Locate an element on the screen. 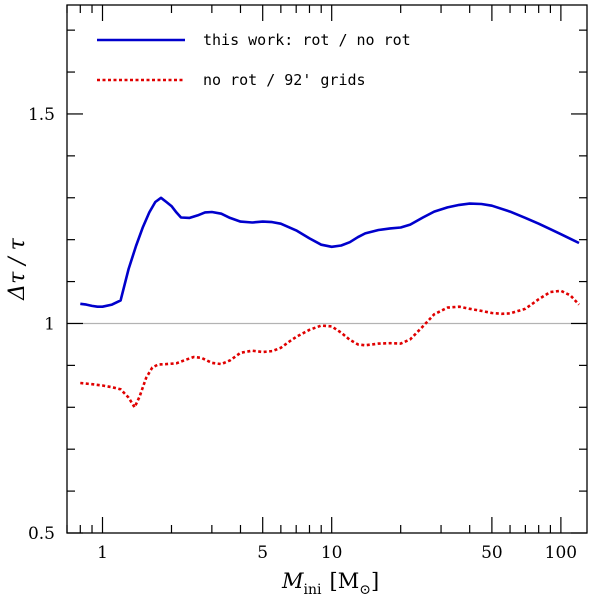 The width and height of the screenshot is (600, 598). legend-label-1: this work: rot / no rot is located at coordinates (307, 40).